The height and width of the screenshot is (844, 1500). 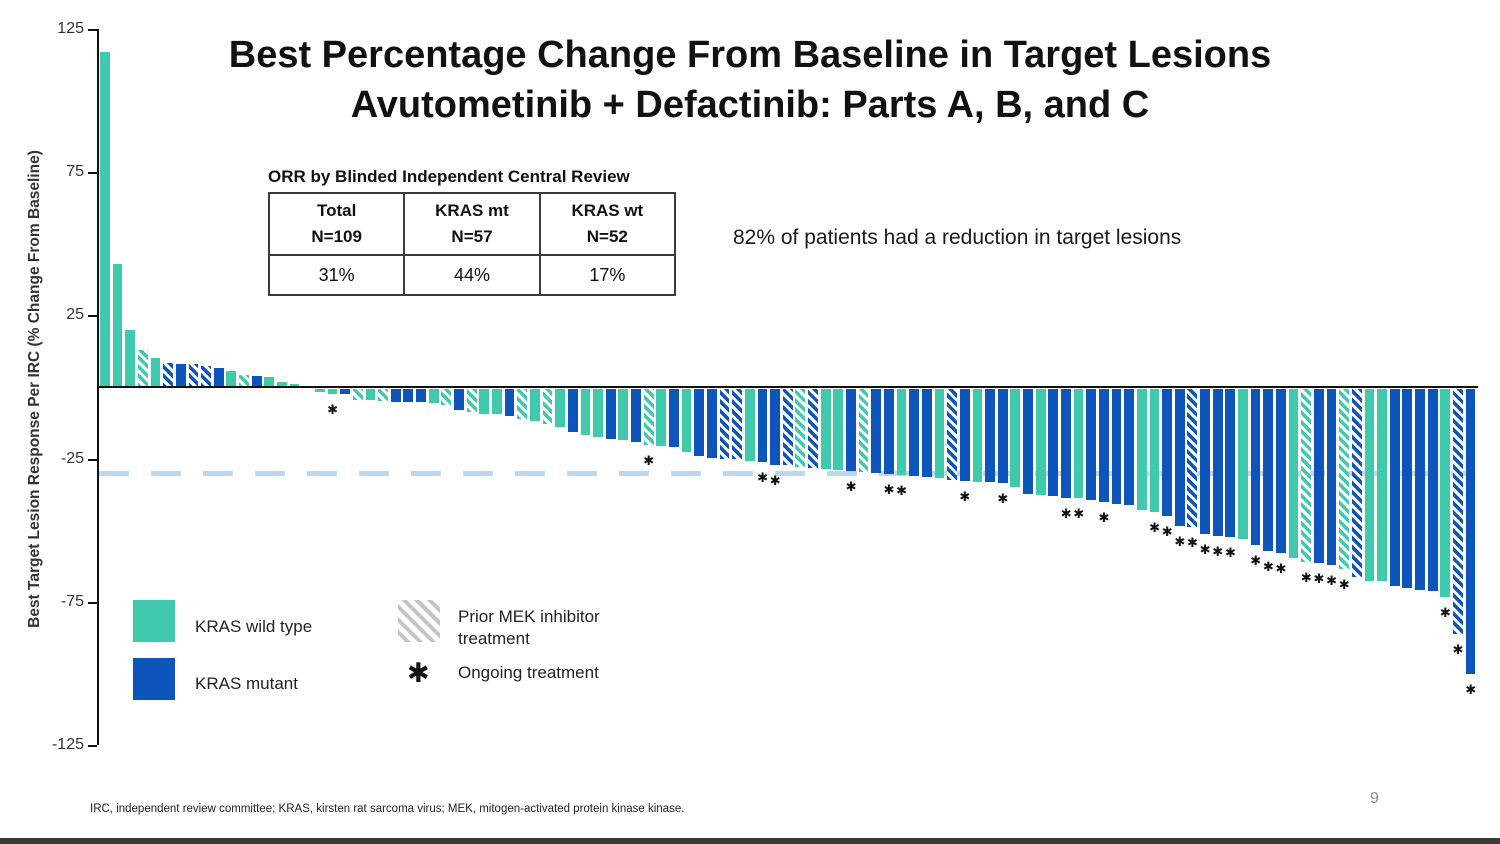 I want to click on prior-mek-hatch-swatch-icon, so click(x=419, y=621).